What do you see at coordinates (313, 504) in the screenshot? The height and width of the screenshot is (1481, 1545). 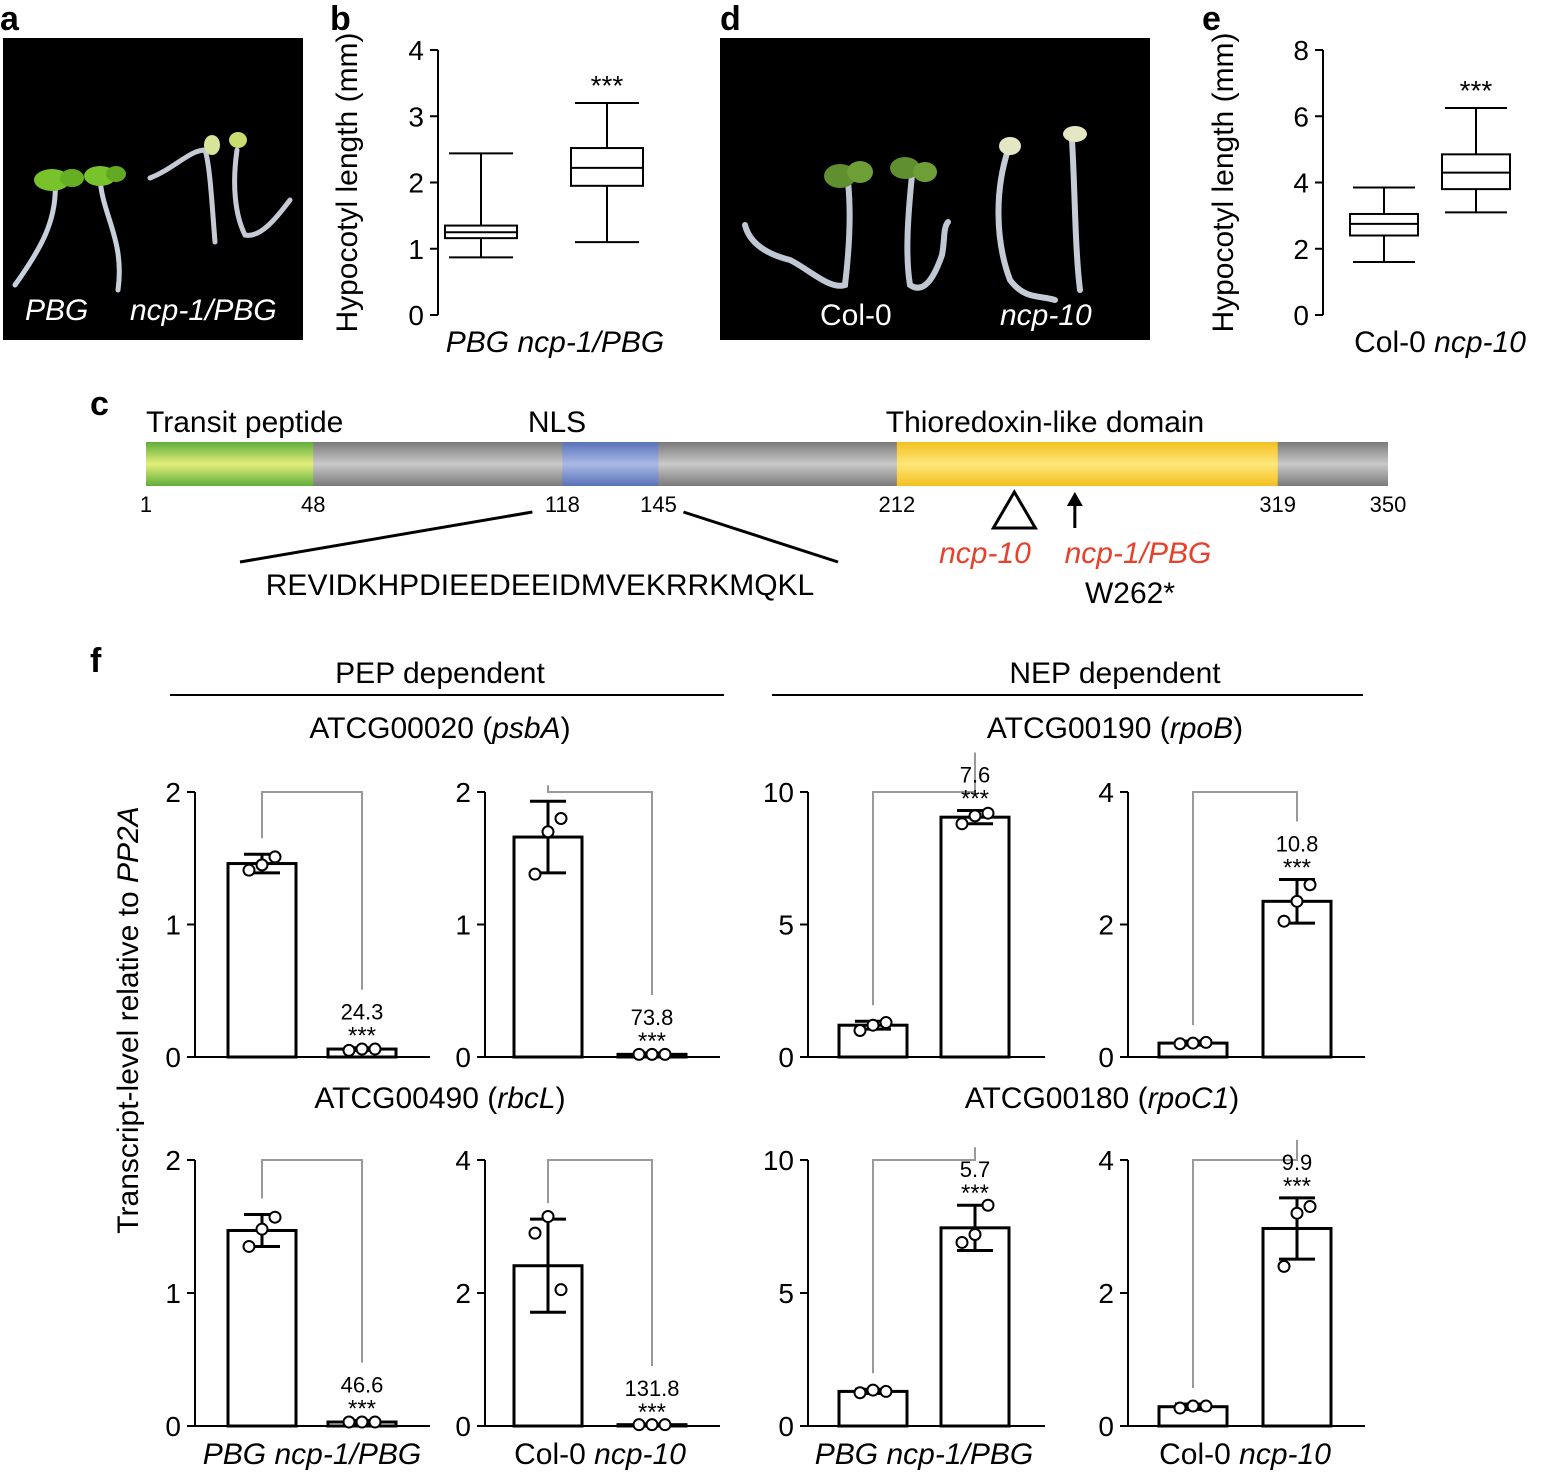 I see `position-label: 48` at bounding box center [313, 504].